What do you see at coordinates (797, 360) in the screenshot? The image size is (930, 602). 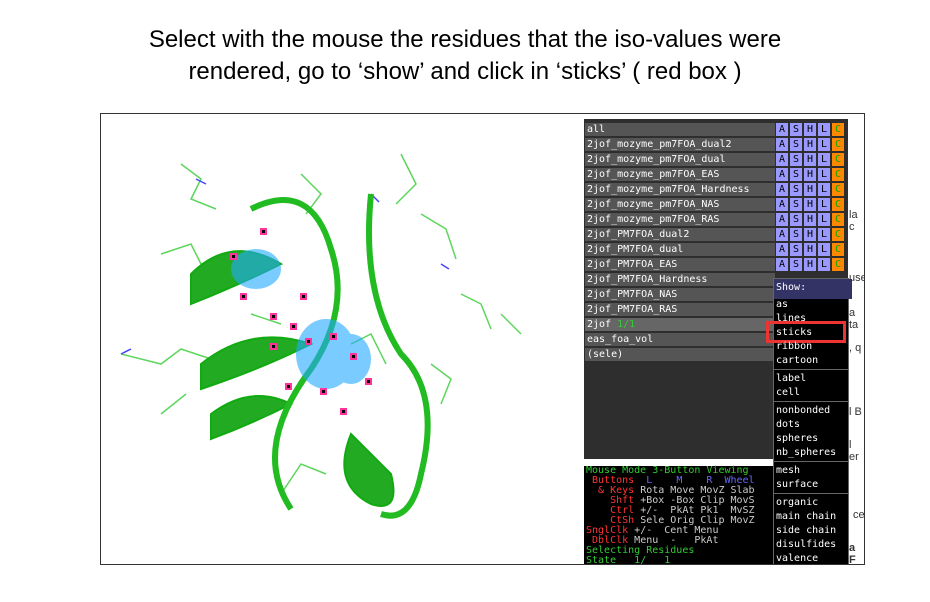 I see `menu-item: cartoon` at bounding box center [797, 360].